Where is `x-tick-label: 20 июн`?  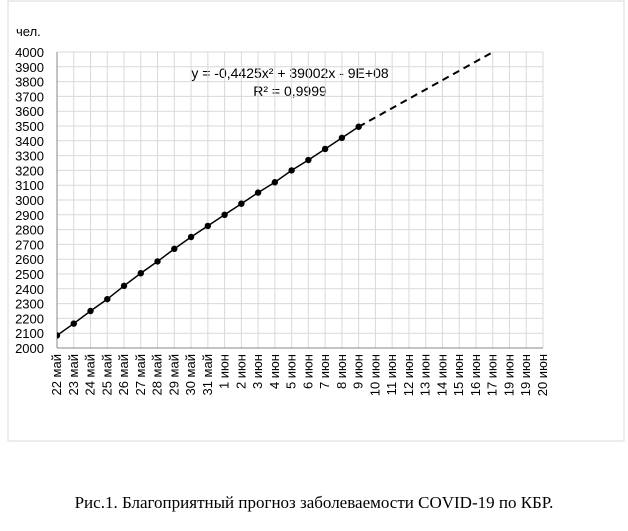
x-tick-label: 20 июн is located at coordinates (542, 375).